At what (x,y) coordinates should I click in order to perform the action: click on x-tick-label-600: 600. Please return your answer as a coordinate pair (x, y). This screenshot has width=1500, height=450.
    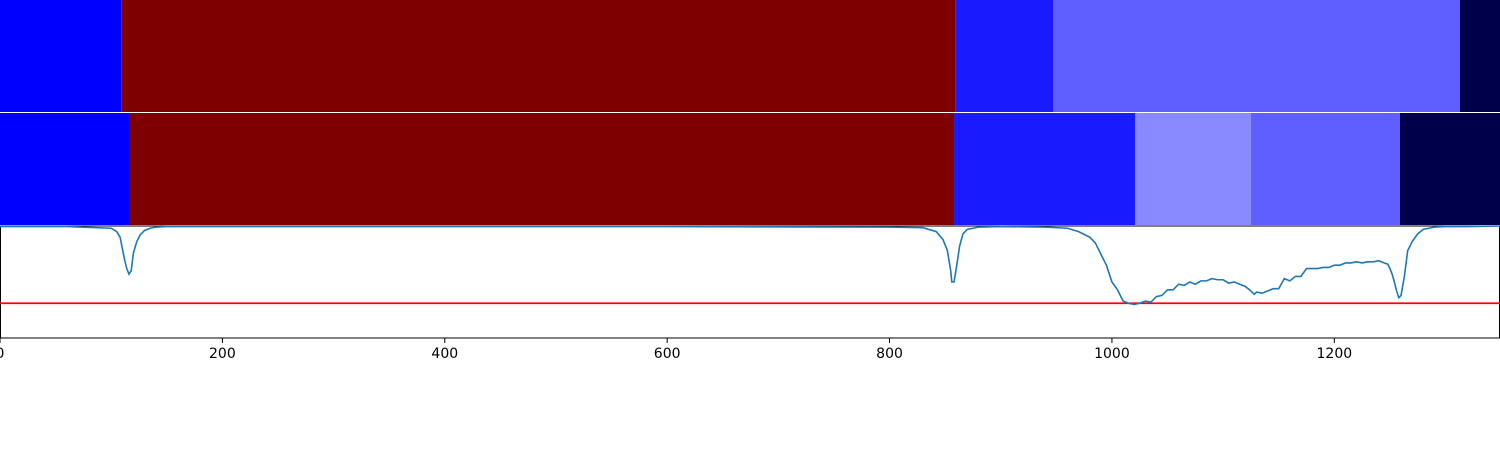
    Looking at the image, I should click on (667, 354).